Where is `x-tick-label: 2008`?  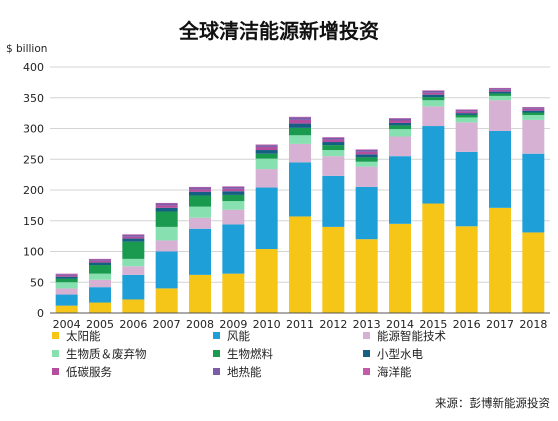
x-tick-label: 2008 is located at coordinates (200, 324).